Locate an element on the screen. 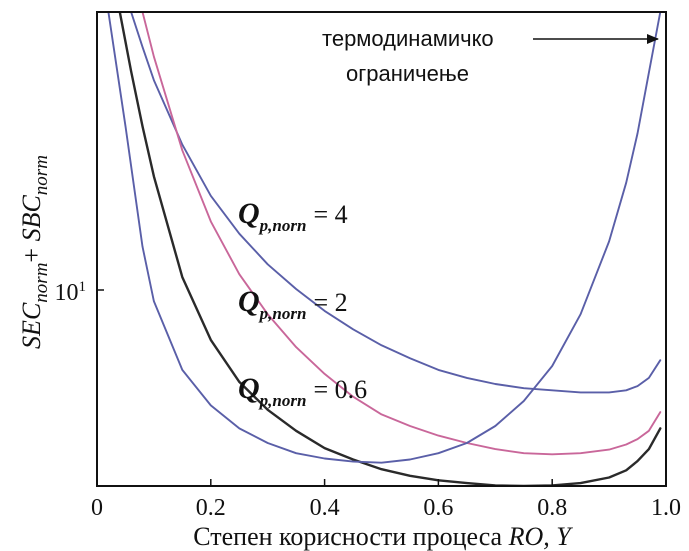 This screenshot has height=551, width=689. x-axis-ticks: 0 0.2 0.4 0.6 0.8 1.0 is located at coordinates (386, 500).